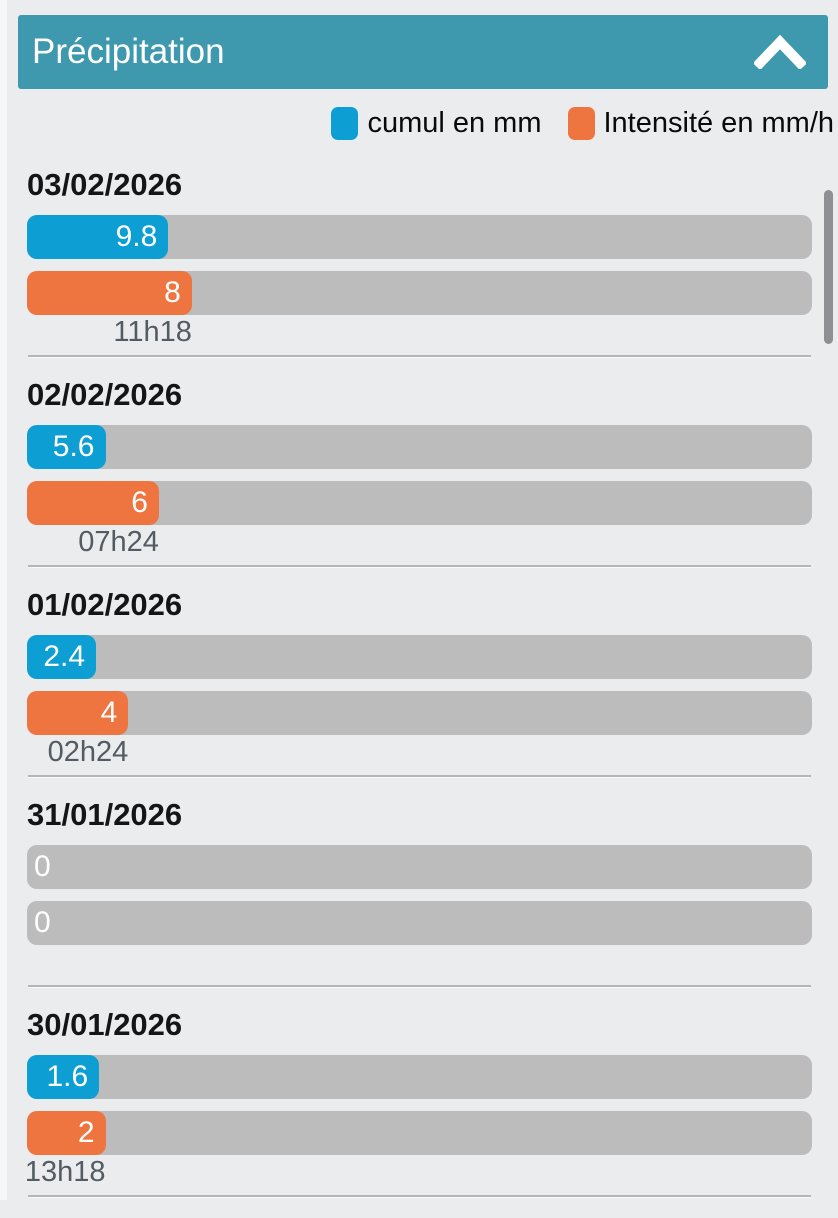 This screenshot has height=1218, width=838. I want to click on cumul-legend-label: cumul en mm, so click(454, 123).